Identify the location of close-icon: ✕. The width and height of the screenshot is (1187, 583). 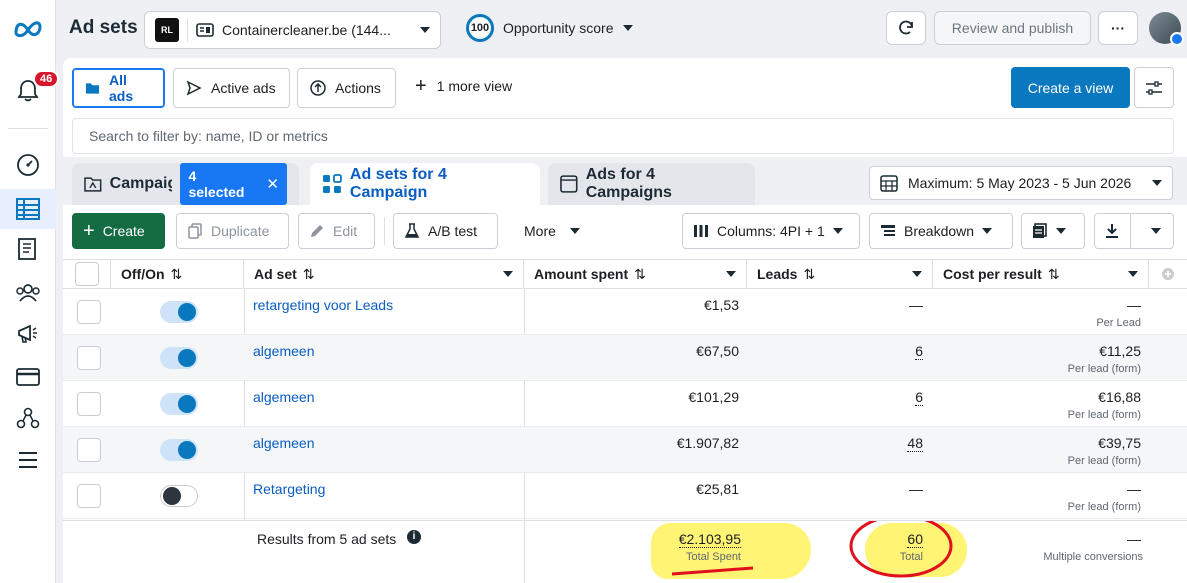
(272, 184).